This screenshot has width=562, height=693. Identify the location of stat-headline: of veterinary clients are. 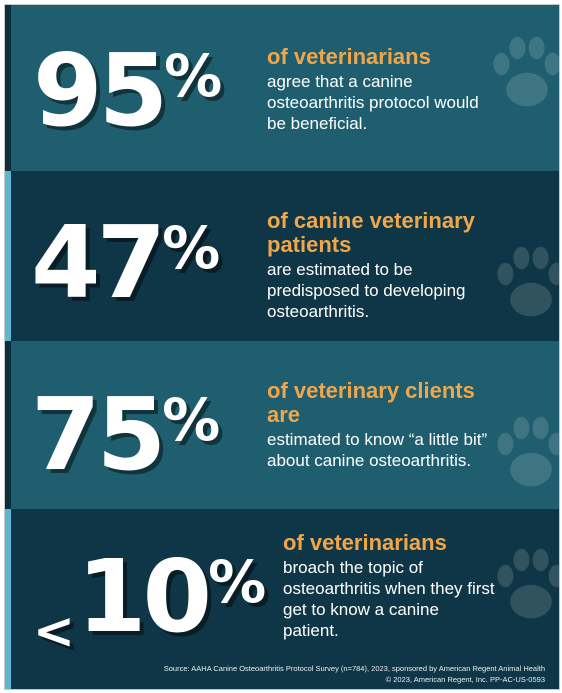
(371, 402).